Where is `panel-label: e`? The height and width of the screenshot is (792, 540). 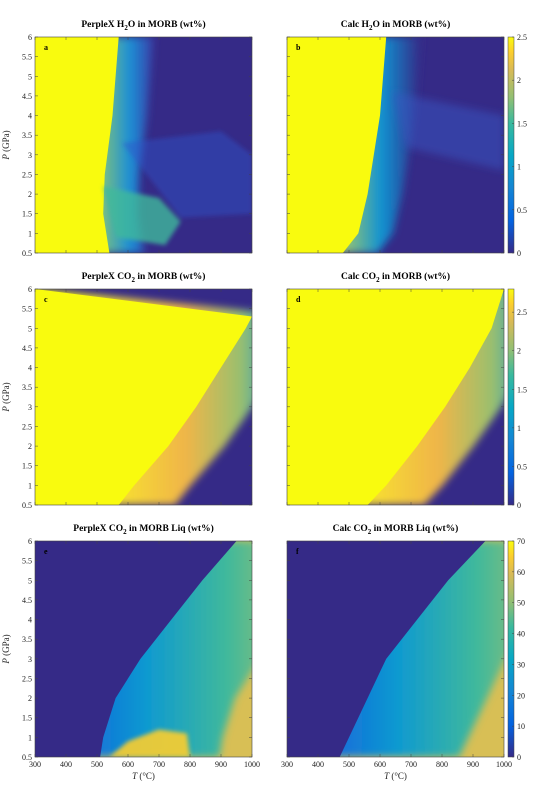
panel-label: e is located at coordinates (46, 551).